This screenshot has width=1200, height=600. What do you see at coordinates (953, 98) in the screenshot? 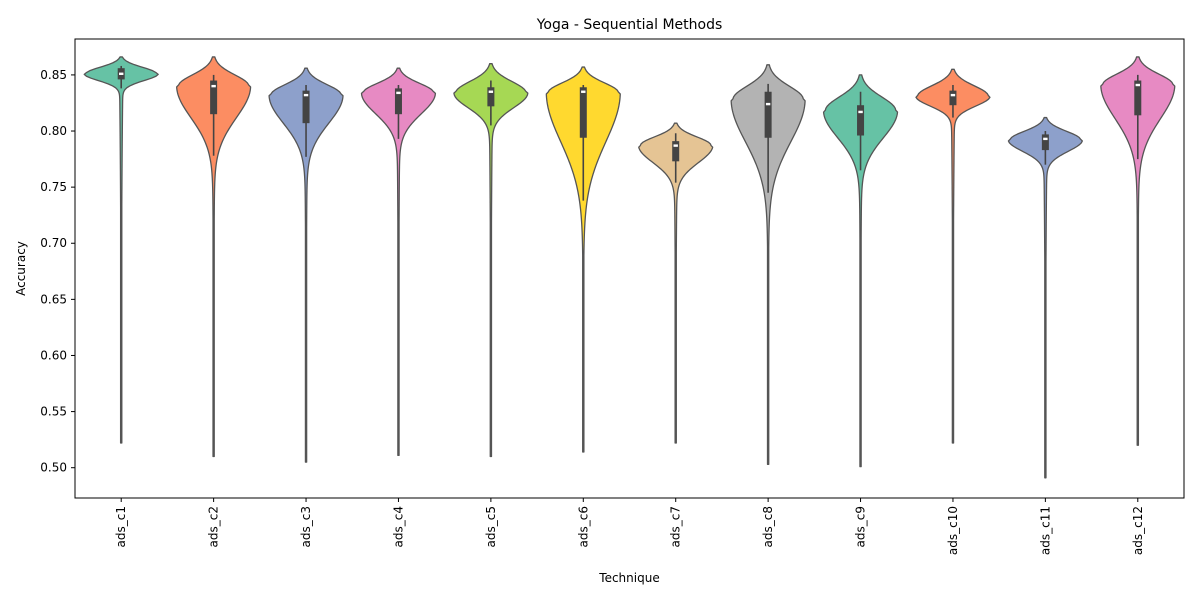
I see `iqr-box-ads_c10` at bounding box center [953, 98].